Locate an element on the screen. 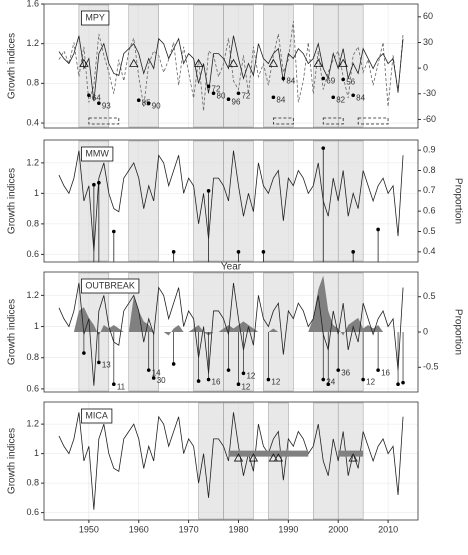  marker-label: 11 is located at coordinates (121, 386).